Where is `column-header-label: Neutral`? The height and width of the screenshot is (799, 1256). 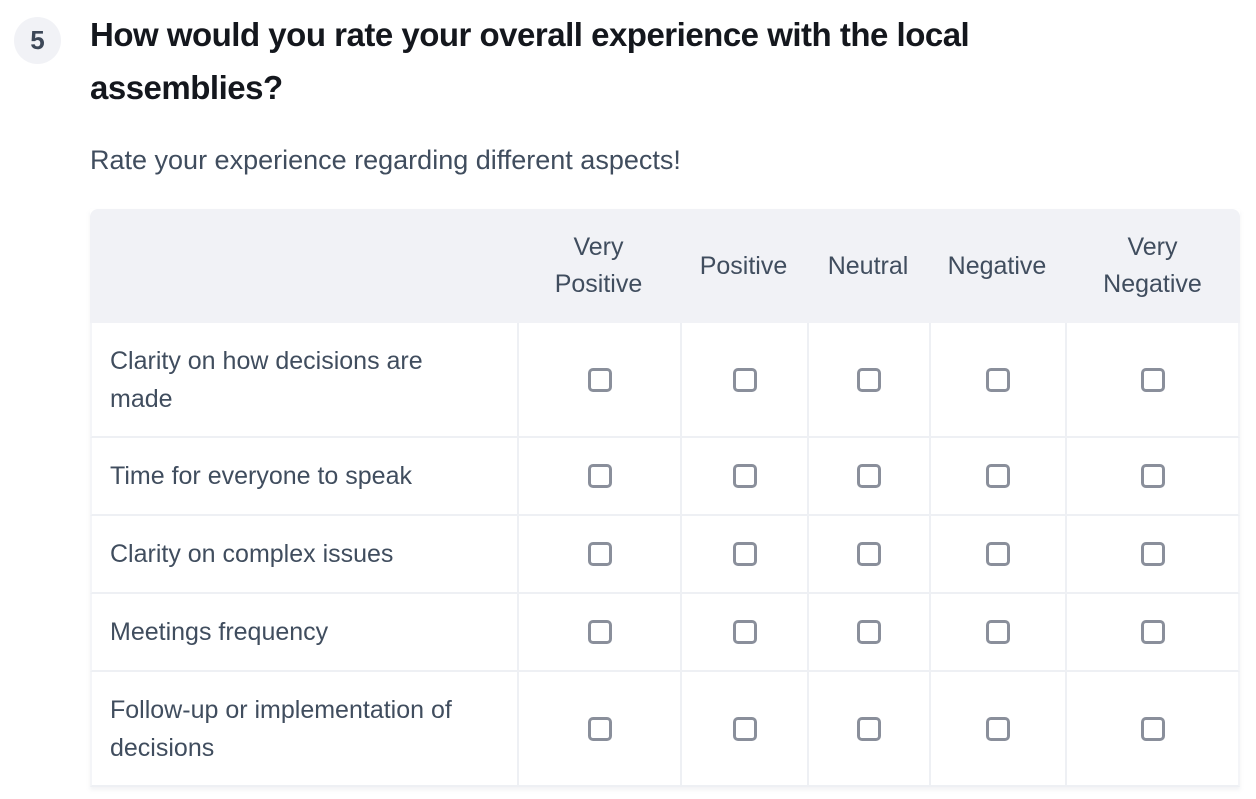
column-header-label: Neutral is located at coordinates (868, 265).